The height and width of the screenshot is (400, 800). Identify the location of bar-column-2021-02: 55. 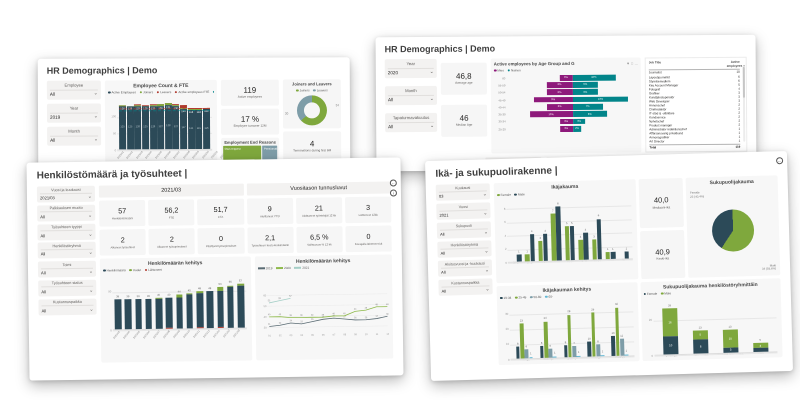
(230, 304).